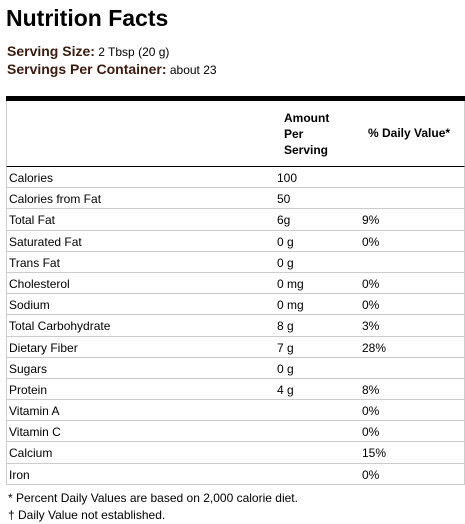 The width and height of the screenshot is (465, 524). What do you see at coordinates (31, 453) in the screenshot?
I see `nutrient: Calcium` at bounding box center [31, 453].